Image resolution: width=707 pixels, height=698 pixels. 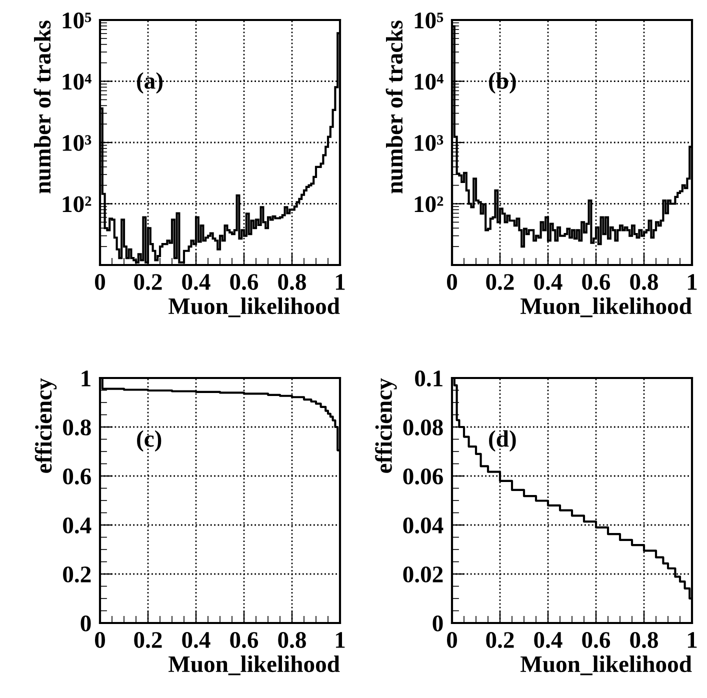 I want to click on y-tick-label: 0.2, so click(x=77, y=574).